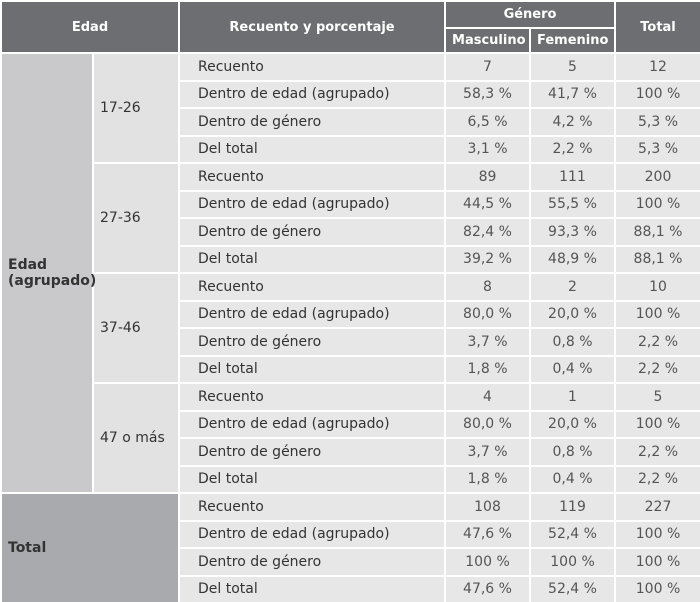  I want to click on table-row: Dentro de género 6,5 % 4,2 % 5,3 %, so click(350, 122).